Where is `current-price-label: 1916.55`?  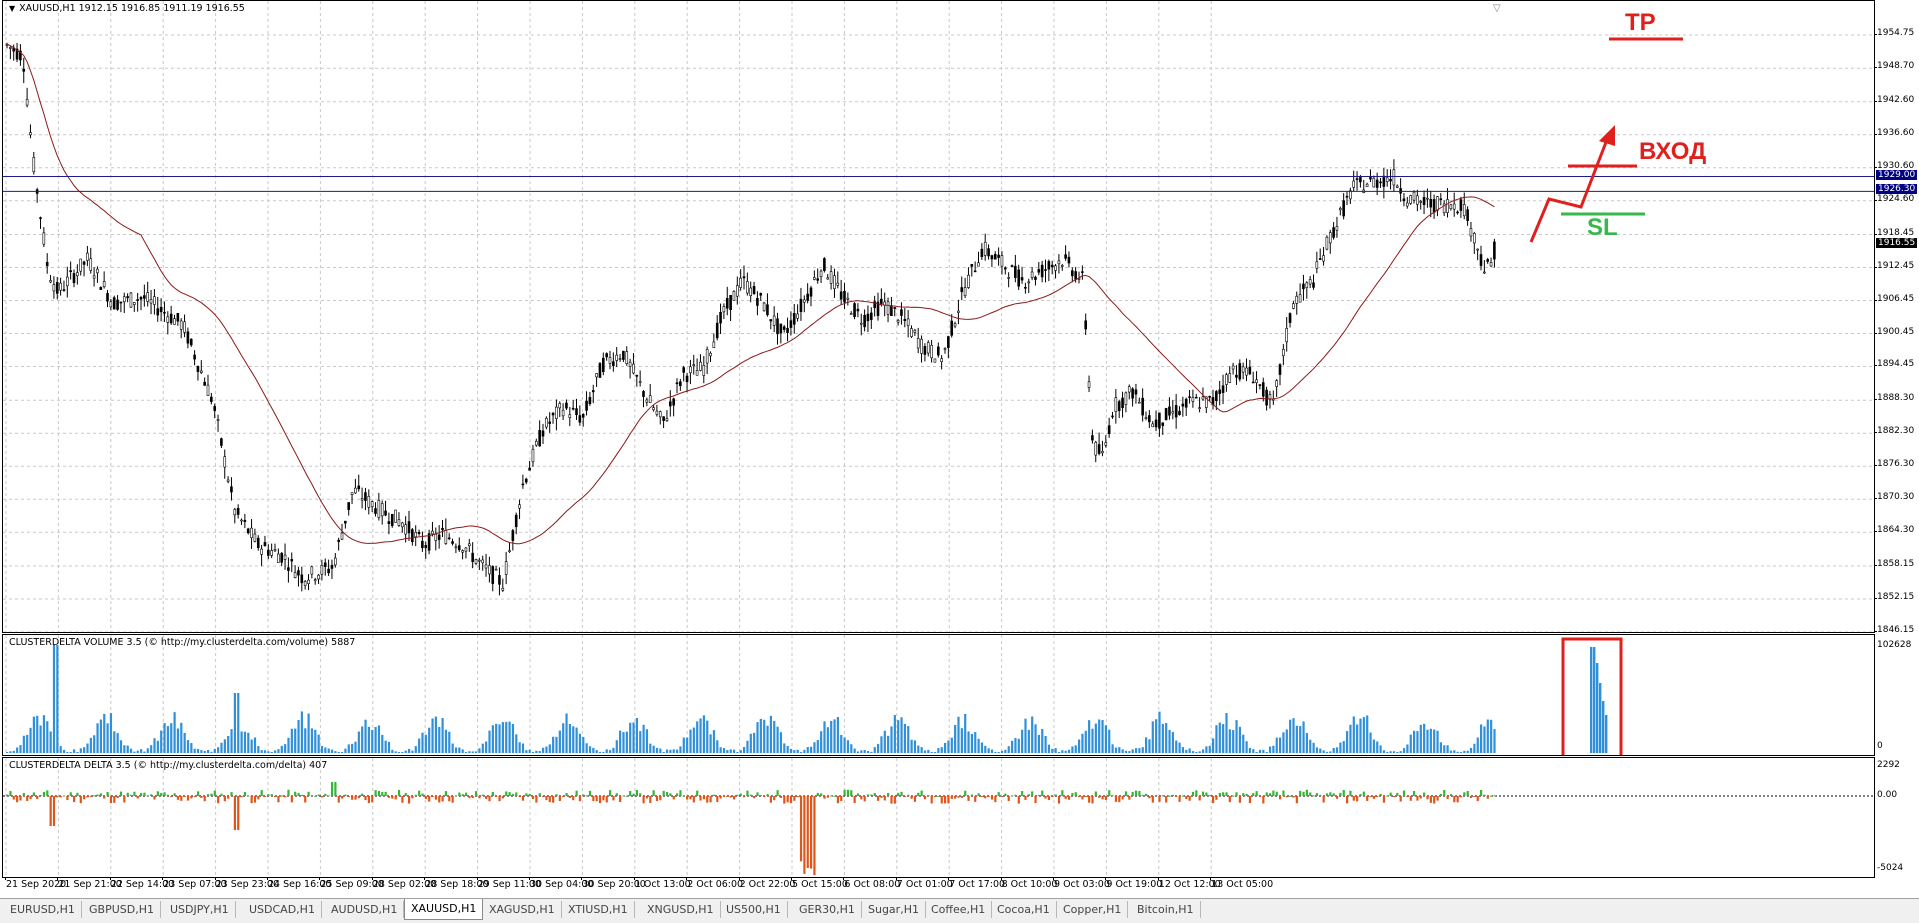
current-price-label: 1916.55 is located at coordinates (1897, 242).